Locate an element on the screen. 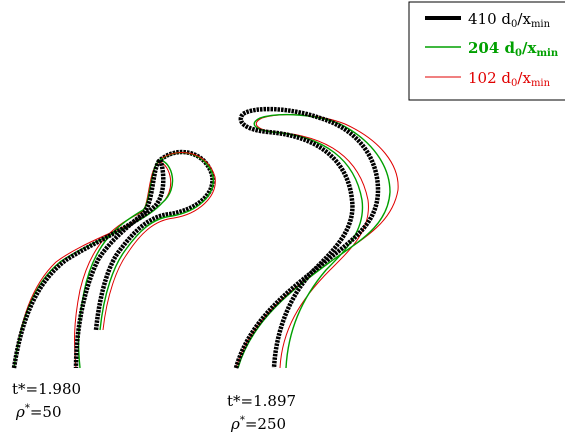  legend-entry-0: 410 d0/xmin is located at coordinates (488, 20).